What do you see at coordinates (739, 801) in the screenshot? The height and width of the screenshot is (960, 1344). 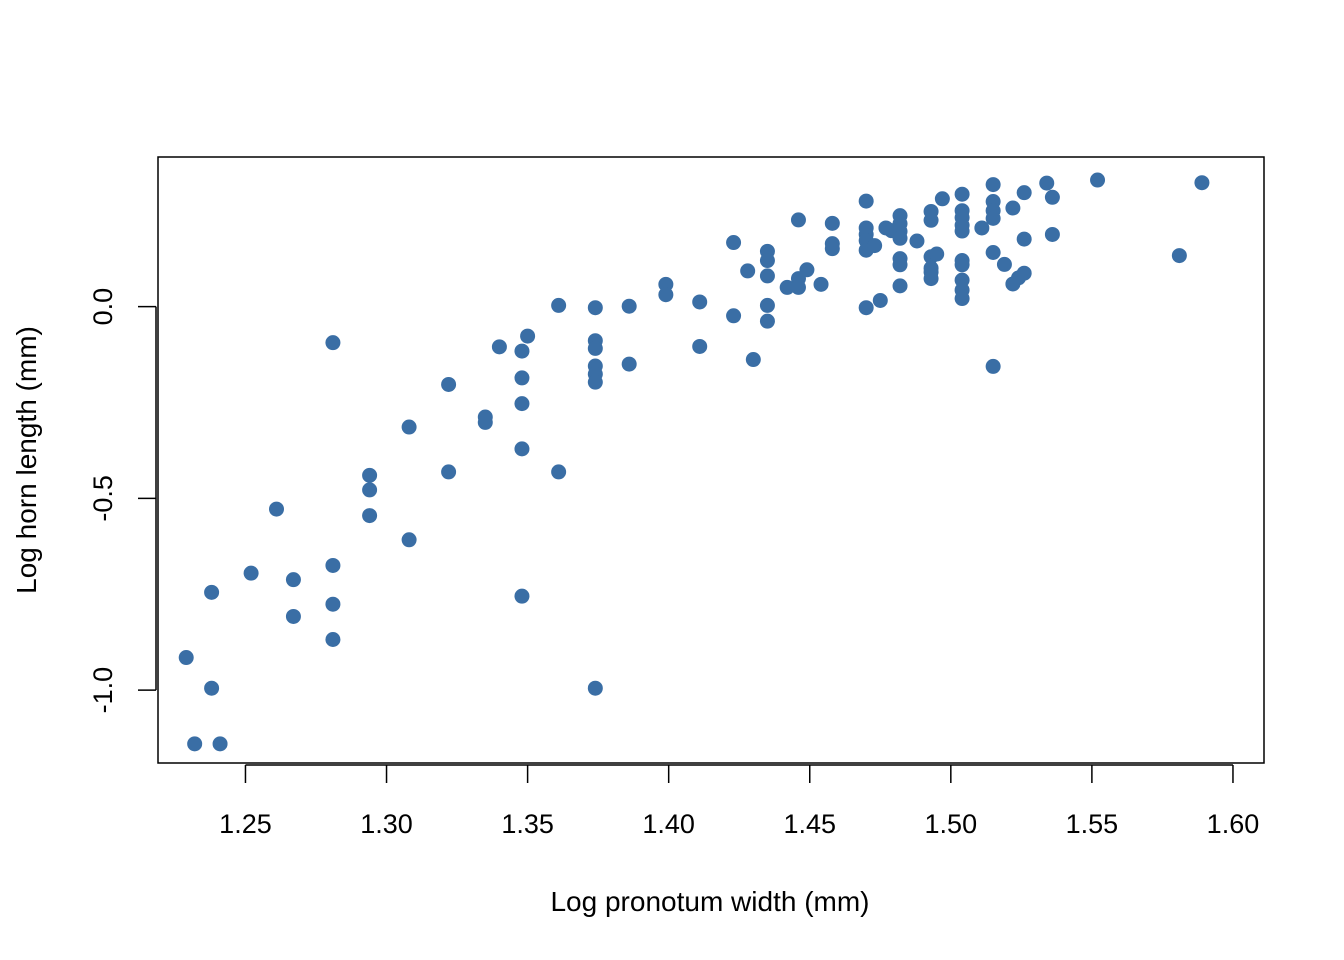 I see `x-axis: 1.25 1.30 1.35 1.40 1.45 1.50 1.55 1.60` at bounding box center [739, 801].